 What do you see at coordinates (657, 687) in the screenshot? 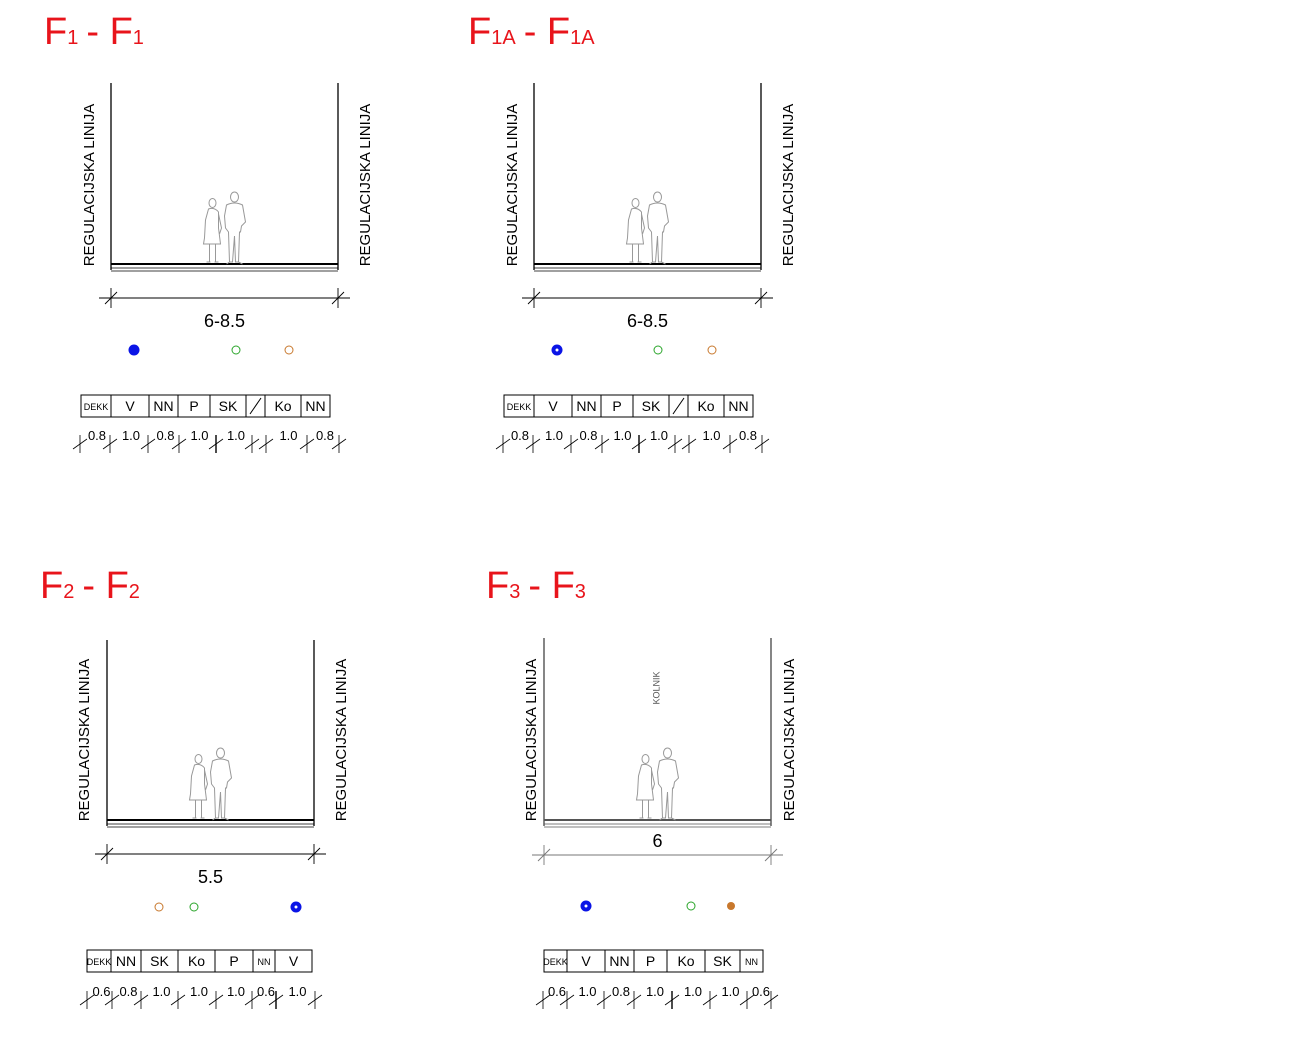
I see `kolnik-label: KOLNIK` at bounding box center [657, 687].